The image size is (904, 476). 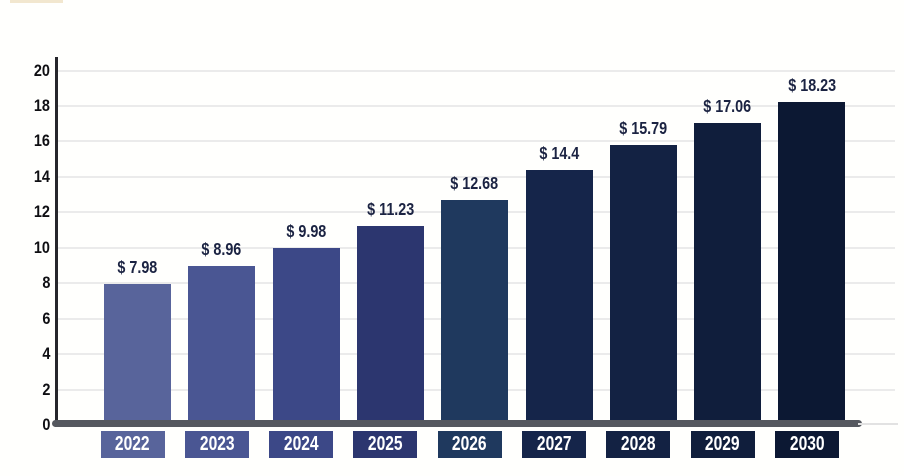 What do you see at coordinates (559, 297) in the screenshot?
I see `bar-2027` at bounding box center [559, 297].